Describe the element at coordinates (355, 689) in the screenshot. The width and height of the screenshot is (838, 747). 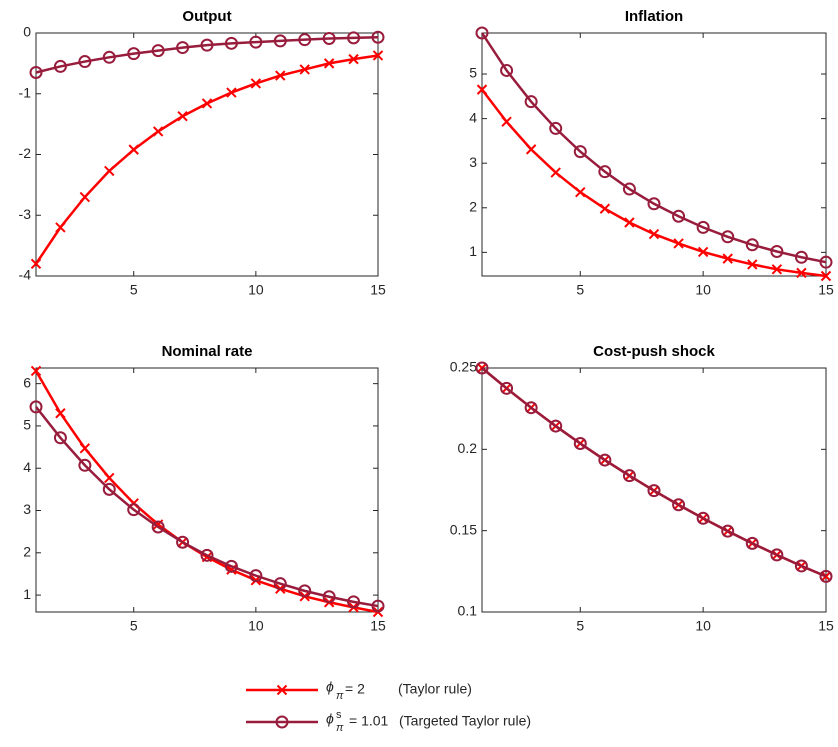
I see `legend-value: = 2` at that location.